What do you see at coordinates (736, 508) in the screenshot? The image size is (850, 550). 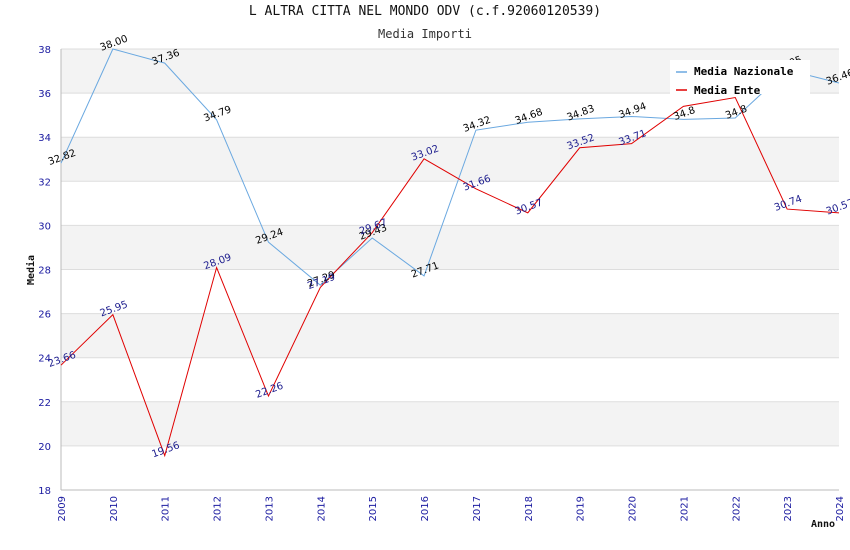 I see `x-tick-label: 2022` at bounding box center [736, 508].